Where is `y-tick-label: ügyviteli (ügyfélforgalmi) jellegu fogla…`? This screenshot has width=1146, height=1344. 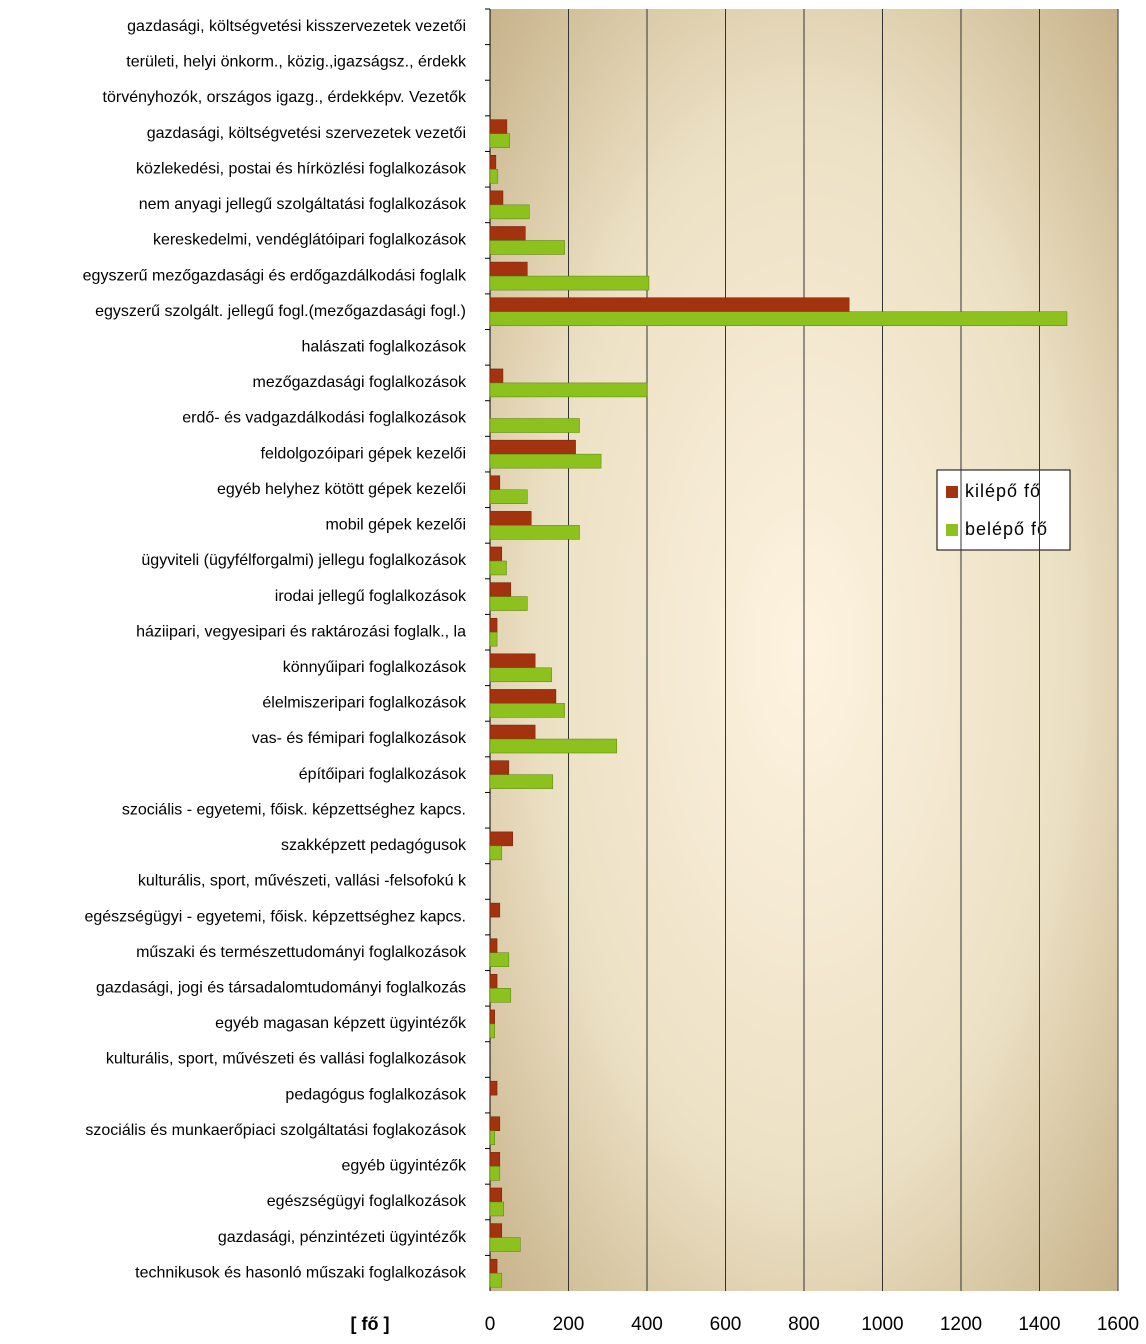
y-tick-label: ügyviteli (ügyfélforgalmi) jellegu fogla… is located at coordinates (304, 560).